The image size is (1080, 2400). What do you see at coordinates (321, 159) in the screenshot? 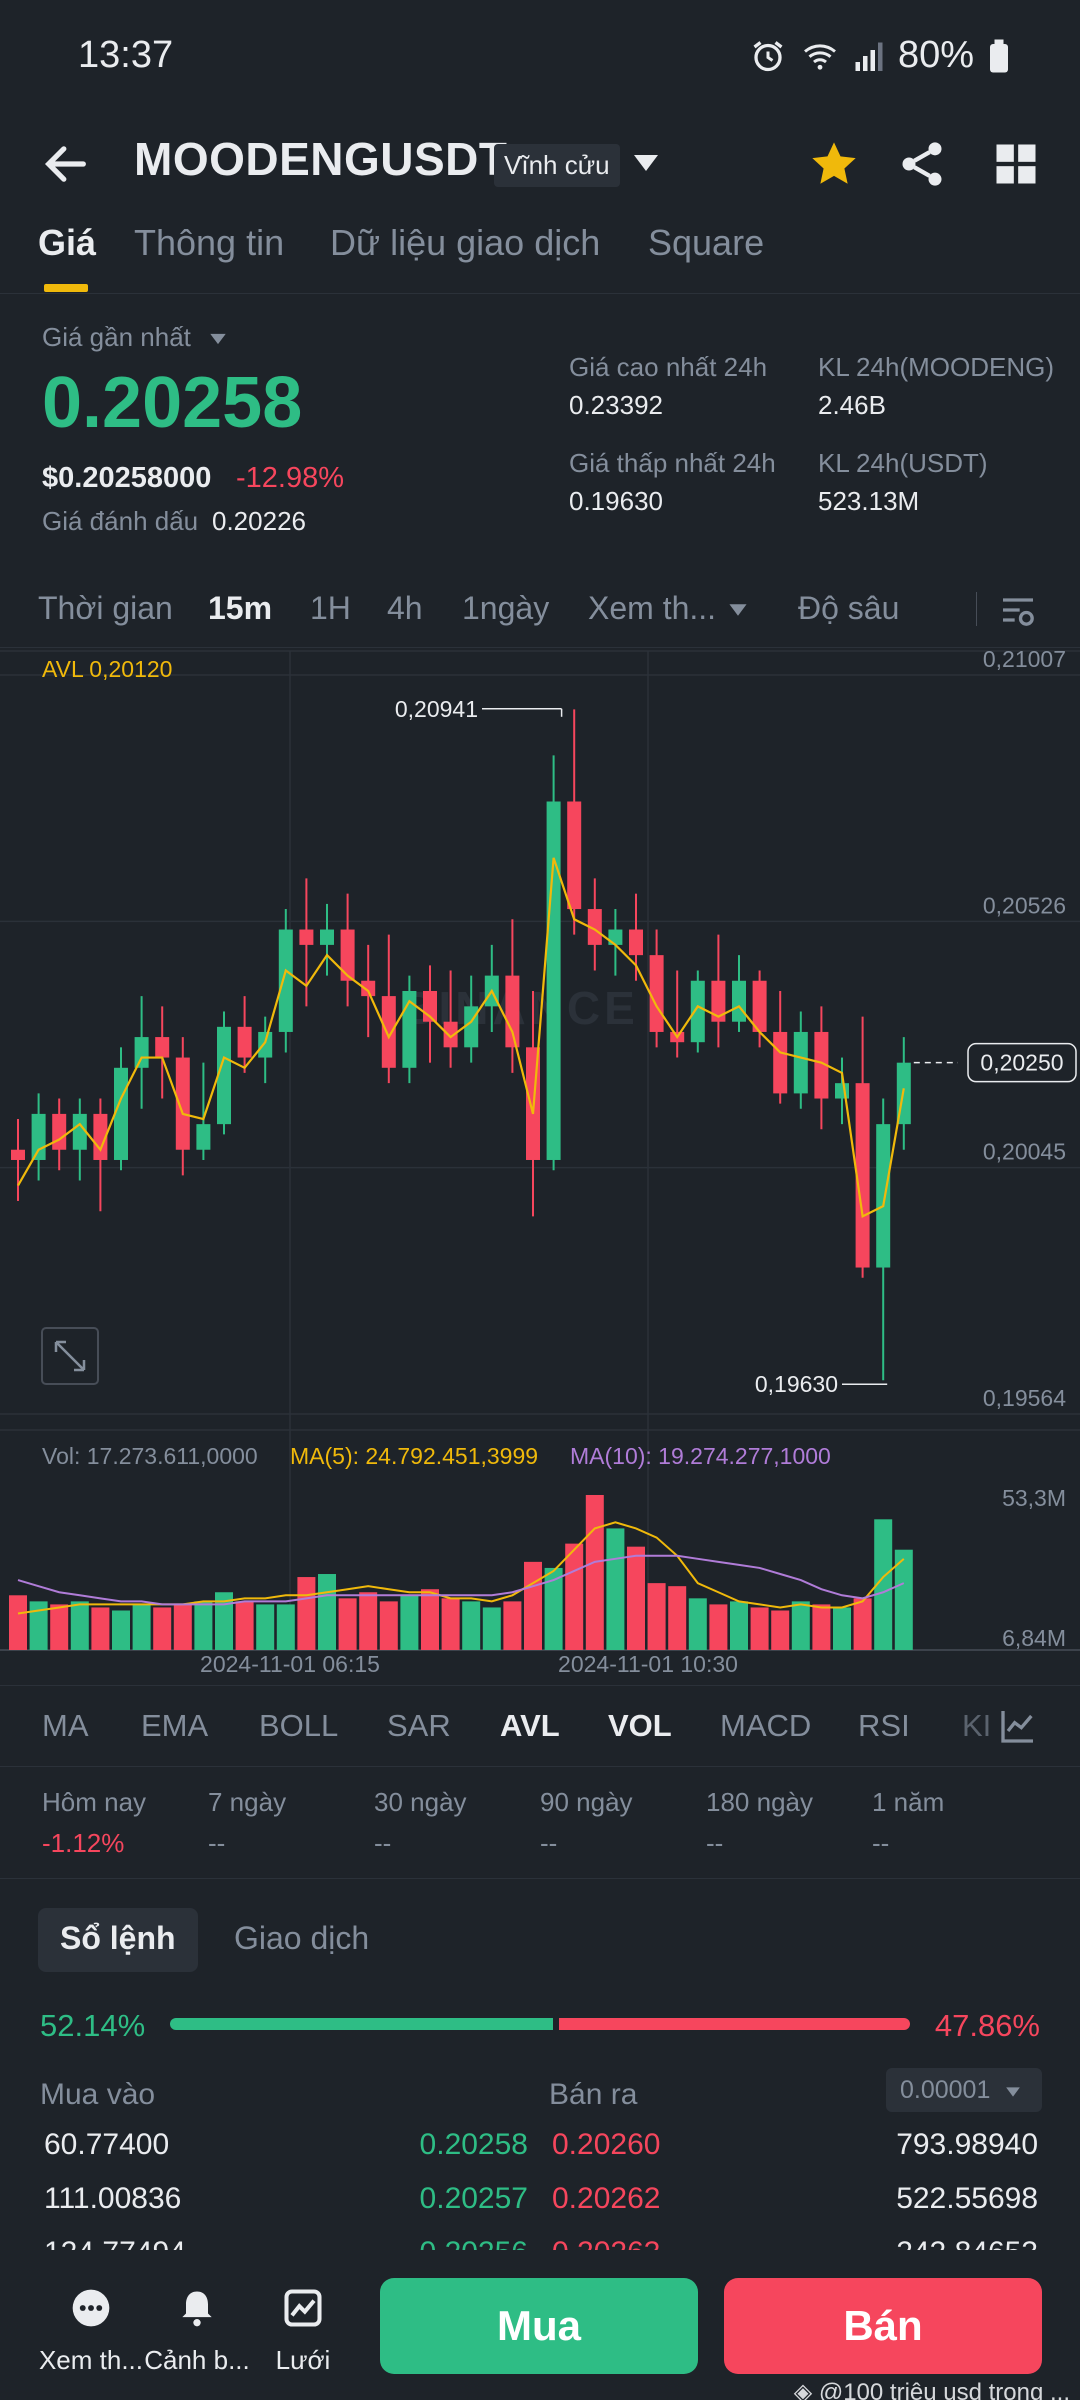
I see `symbol-title: MOODENGUSDT` at bounding box center [321, 159].